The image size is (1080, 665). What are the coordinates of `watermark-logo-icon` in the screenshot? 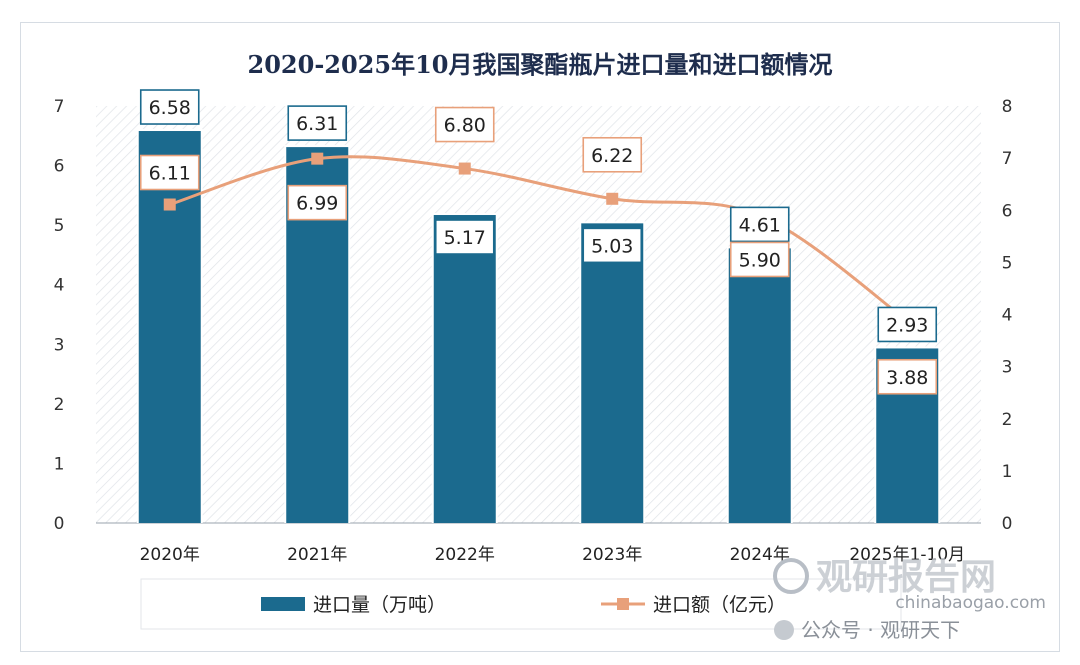 It's located at (791, 576).